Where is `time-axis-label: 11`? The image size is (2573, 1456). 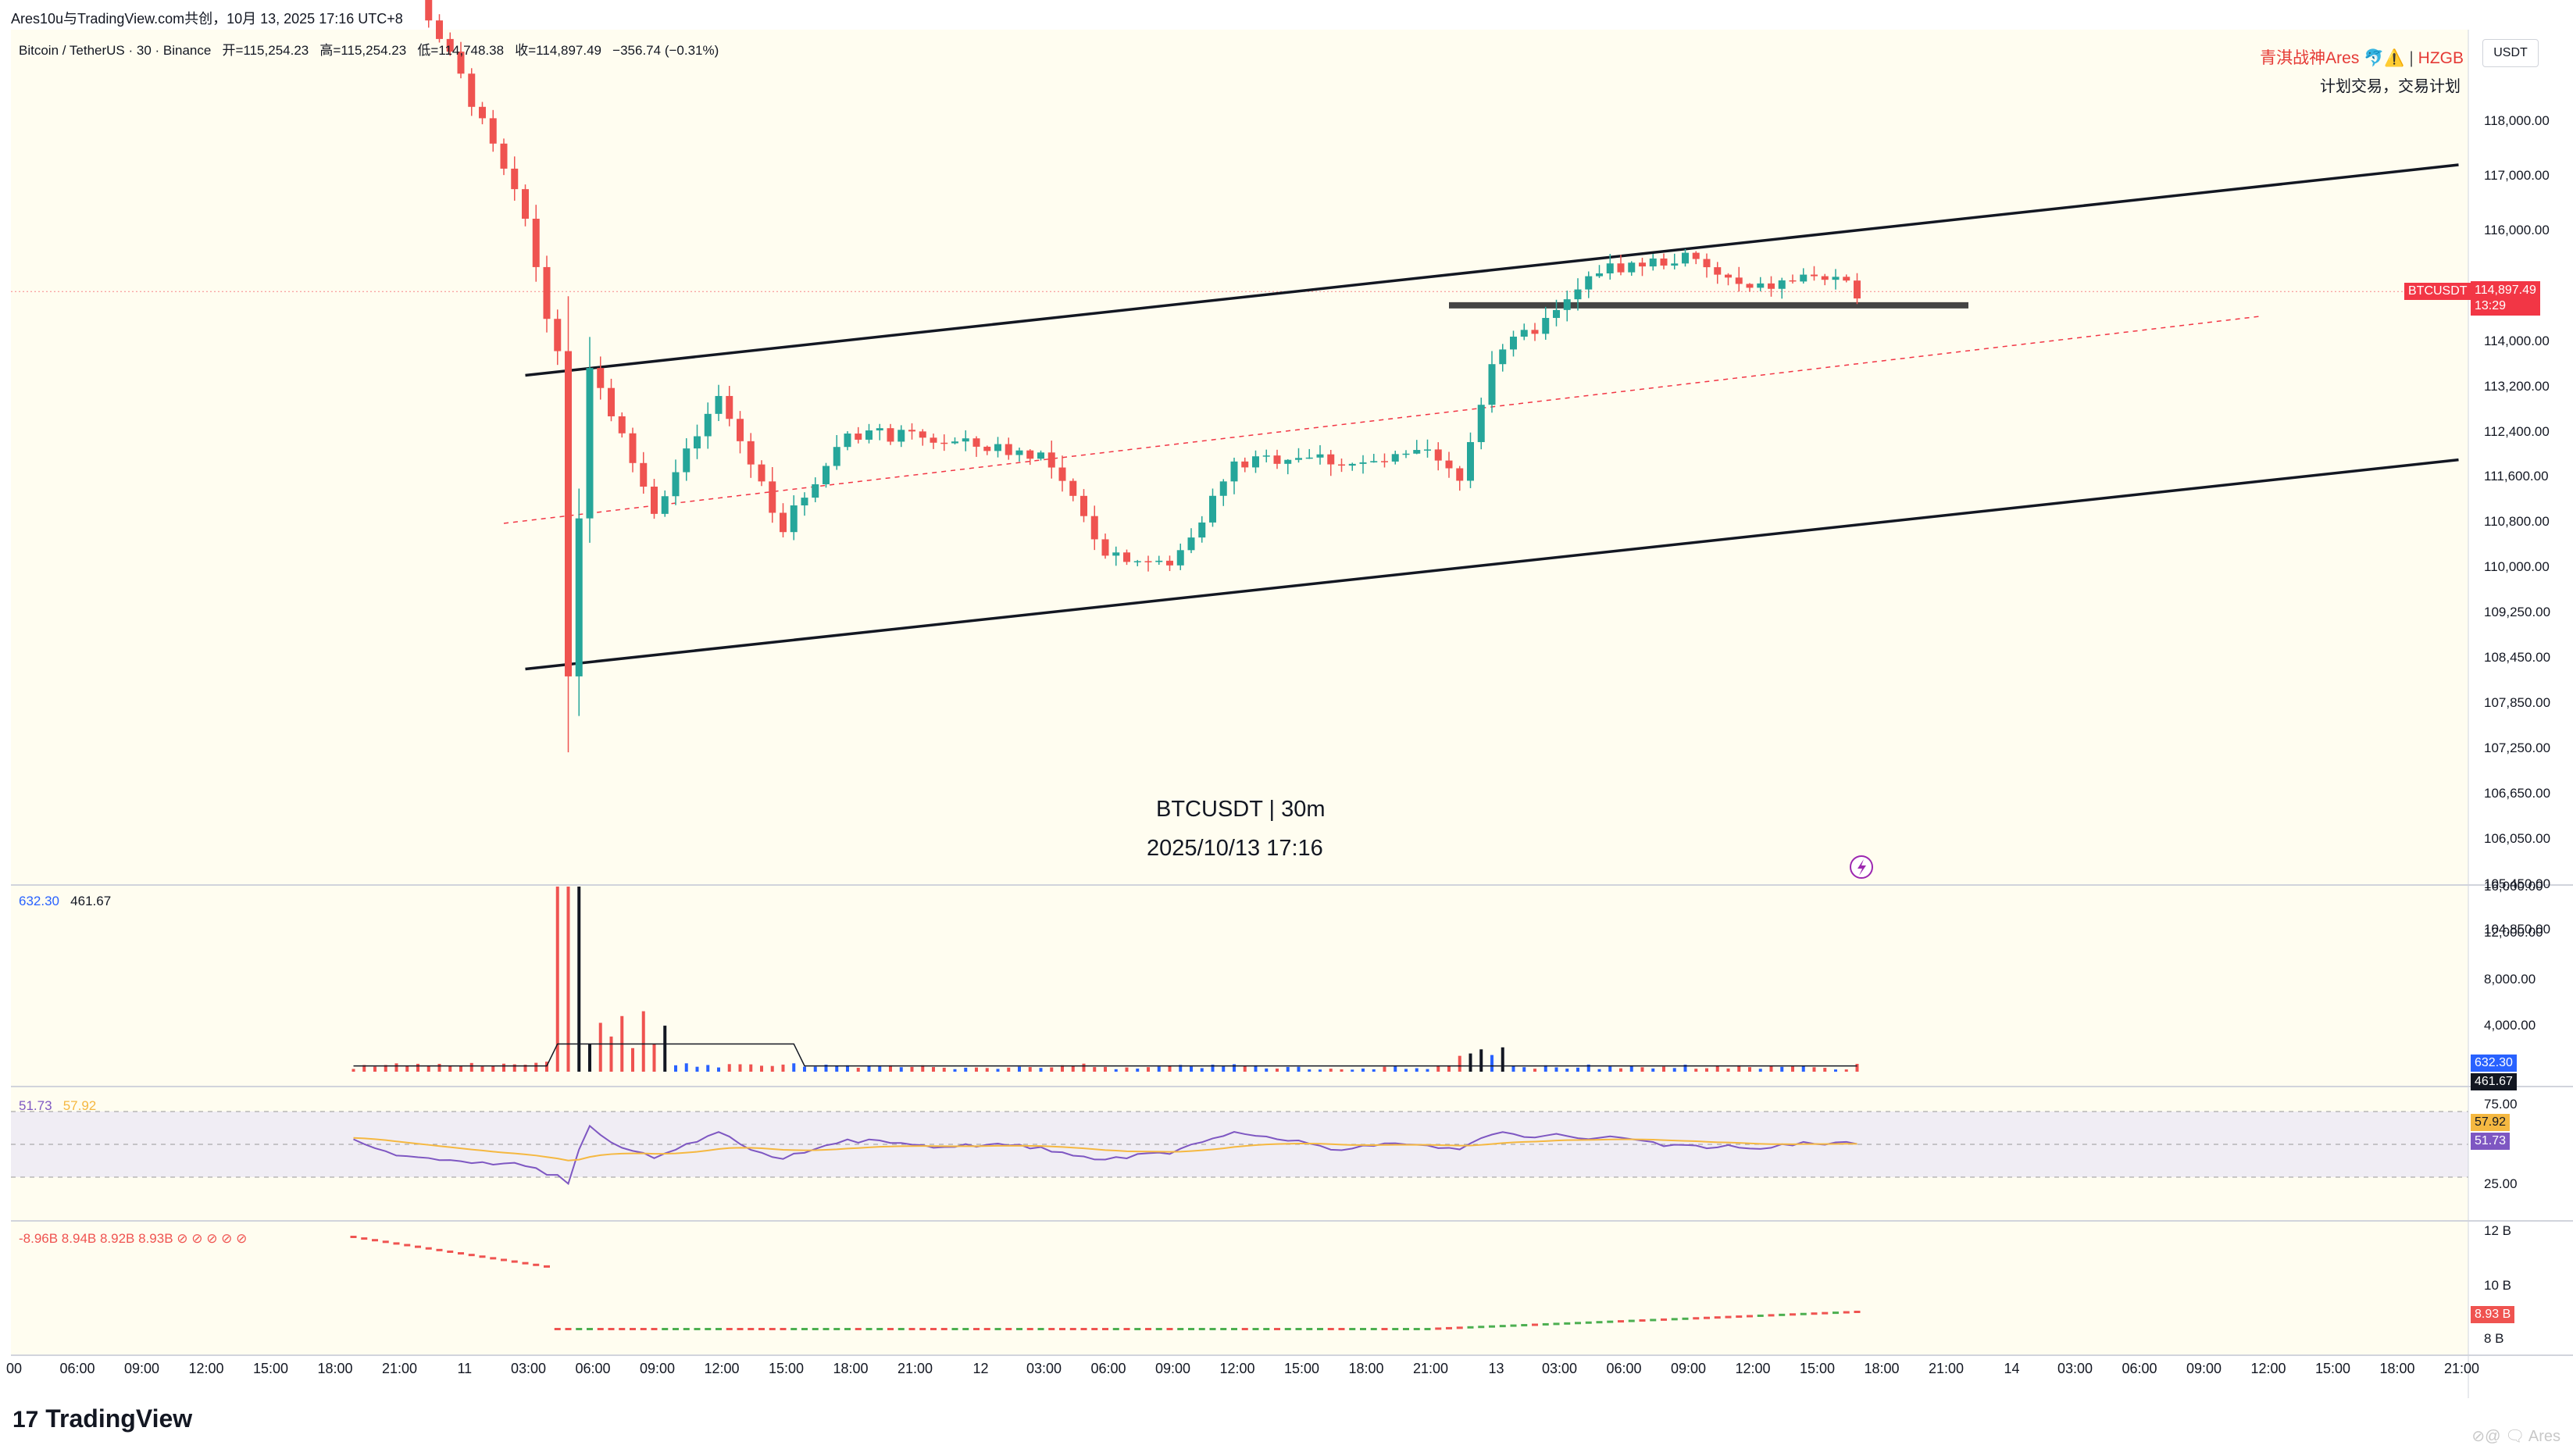
time-axis-label: 11 is located at coordinates (465, 1368).